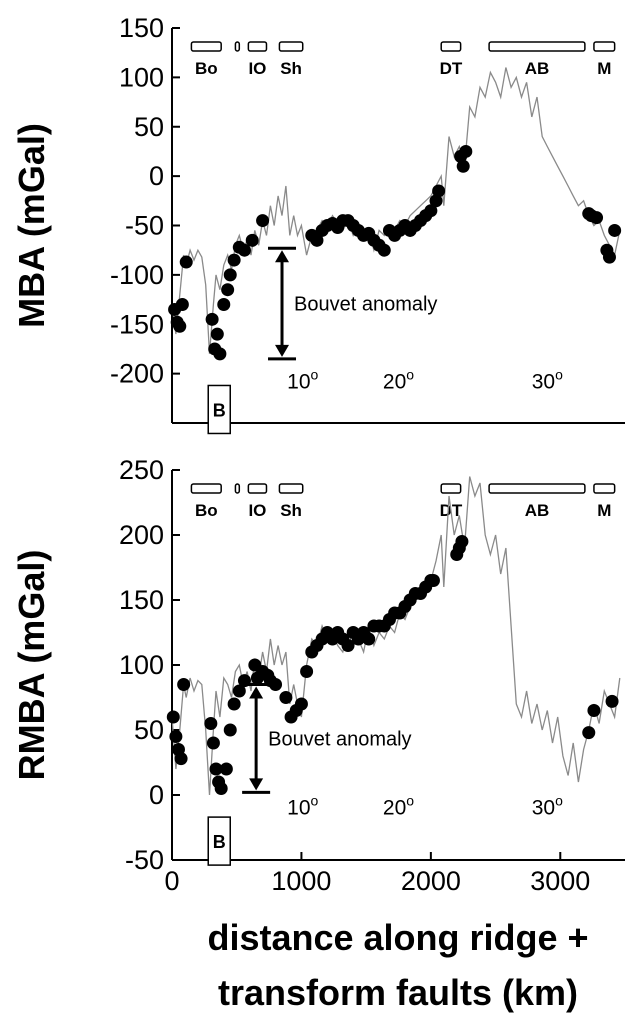 Image resolution: width=632 pixels, height=1025 pixels. I want to click on box-b-label: B, so click(219, 842).